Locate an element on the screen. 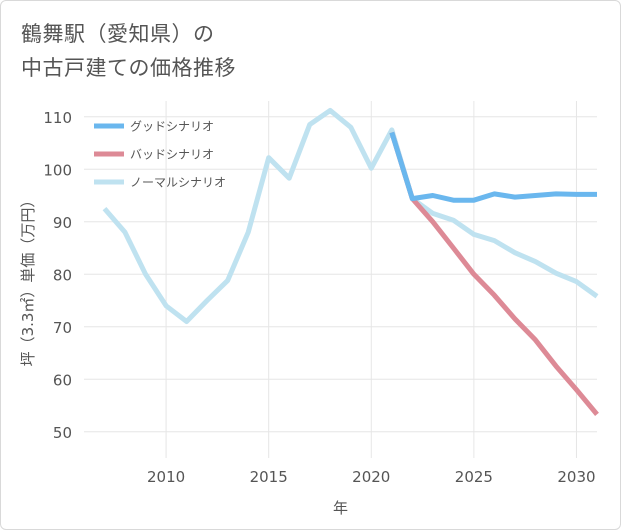  x-tick-label: 2020 is located at coordinates (371, 477).